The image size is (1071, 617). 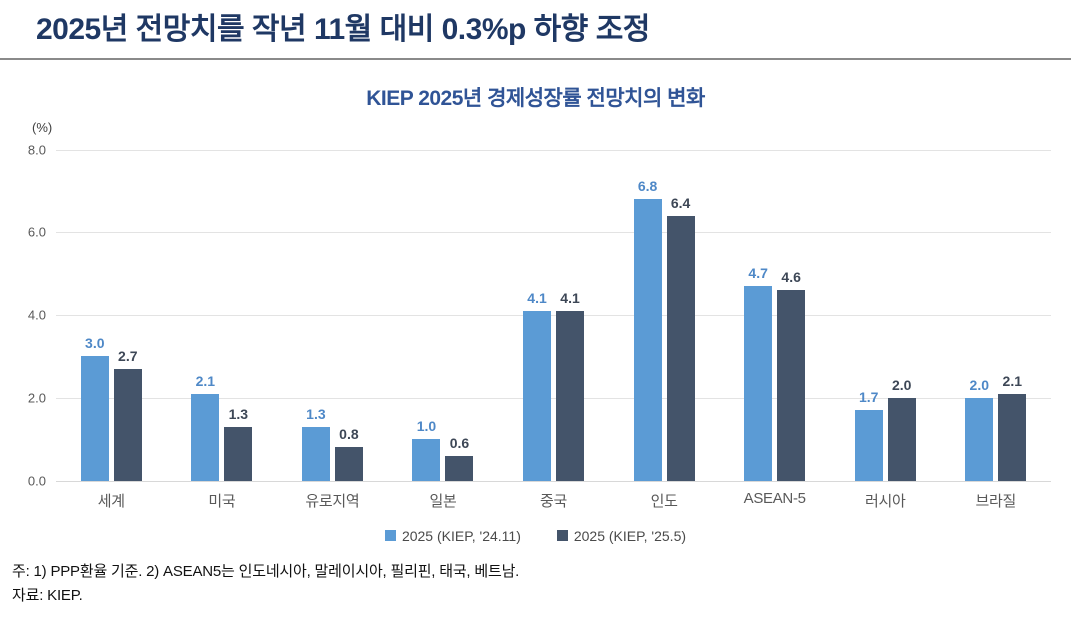 What do you see at coordinates (758, 373) in the screenshot?
I see `bar: 4.7` at bounding box center [758, 373].